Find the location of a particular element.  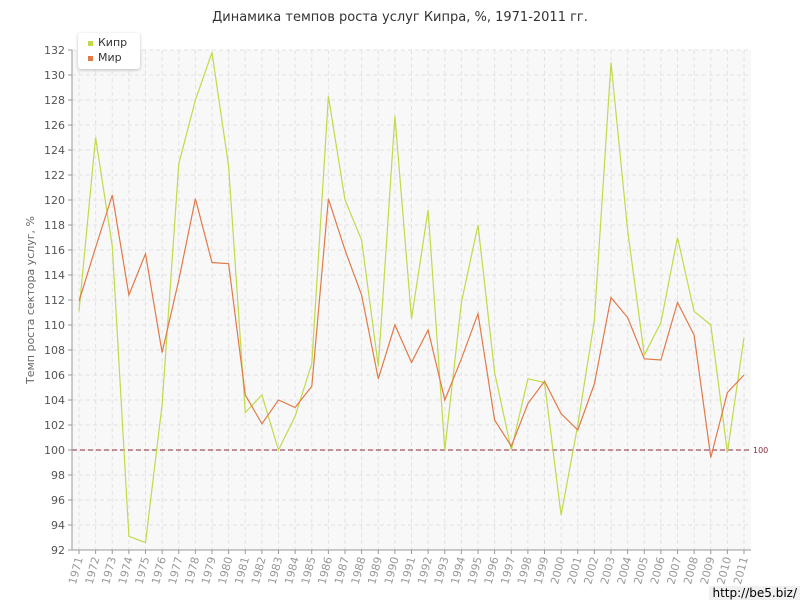

y-tick-label: 116 is located at coordinates (54, 250).